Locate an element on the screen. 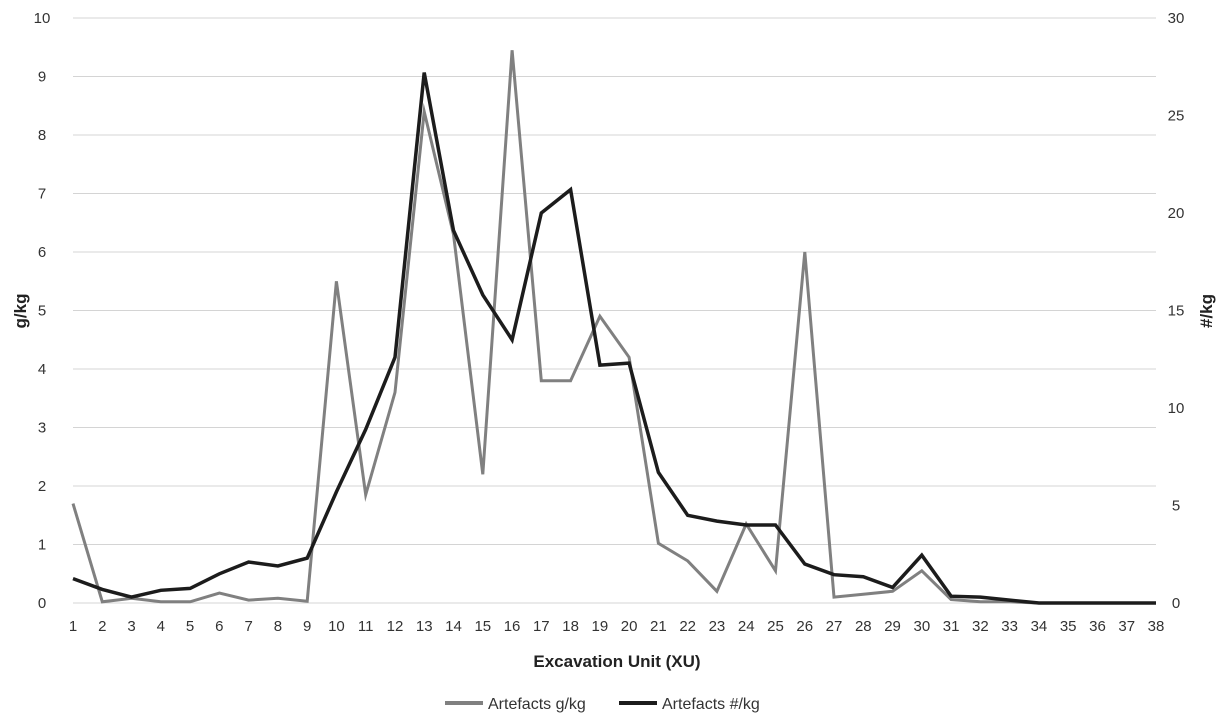  x-tick-label: 13 is located at coordinates (424, 626).